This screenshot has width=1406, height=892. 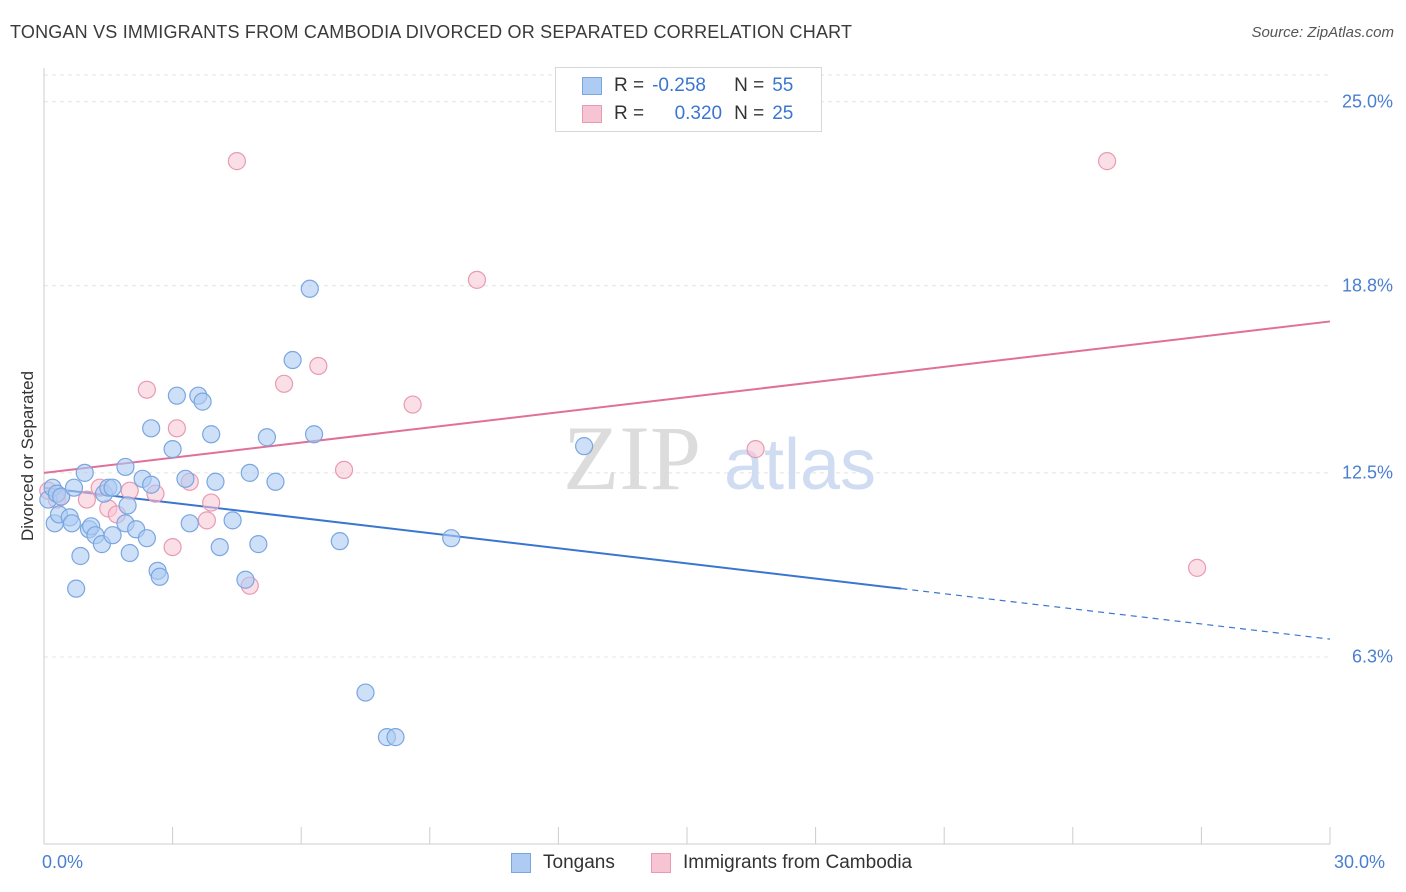 What do you see at coordinates (783, 113) in the screenshot?
I see `legend-n-value: 25` at bounding box center [783, 113].